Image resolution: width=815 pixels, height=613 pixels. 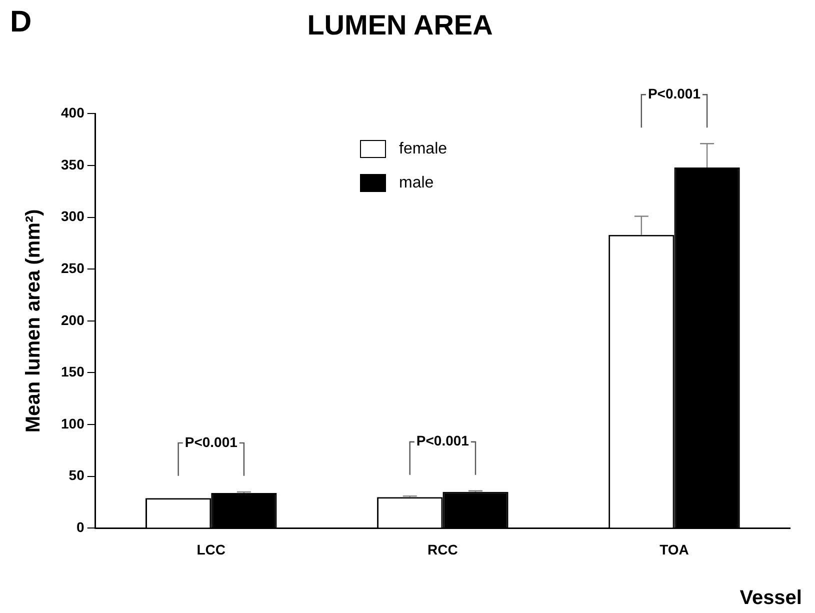 I want to click on y-tick-label: 200, so click(x=73, y=320).